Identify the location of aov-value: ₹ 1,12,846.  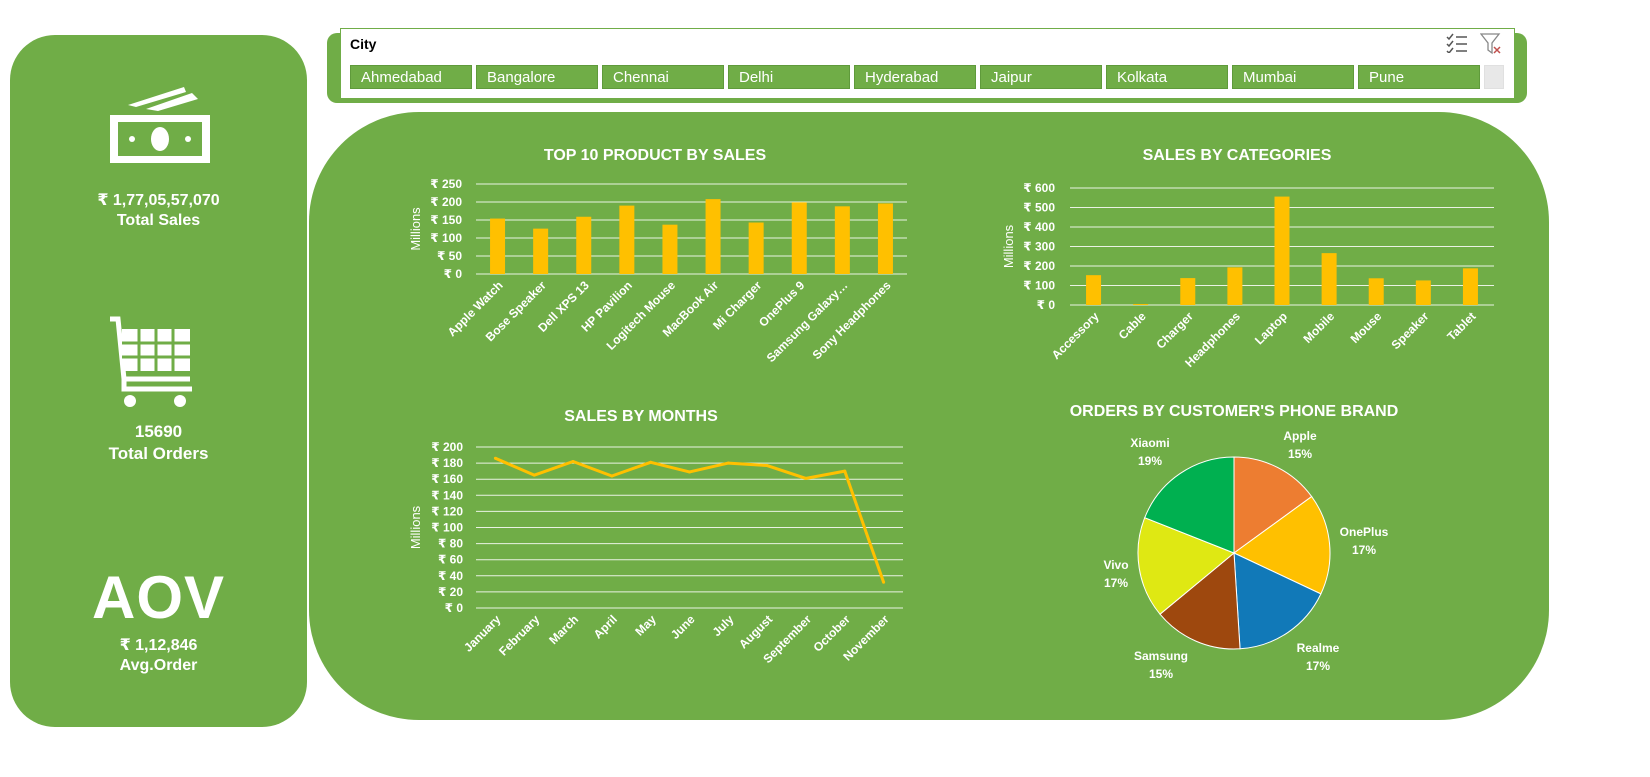
(158, 645).